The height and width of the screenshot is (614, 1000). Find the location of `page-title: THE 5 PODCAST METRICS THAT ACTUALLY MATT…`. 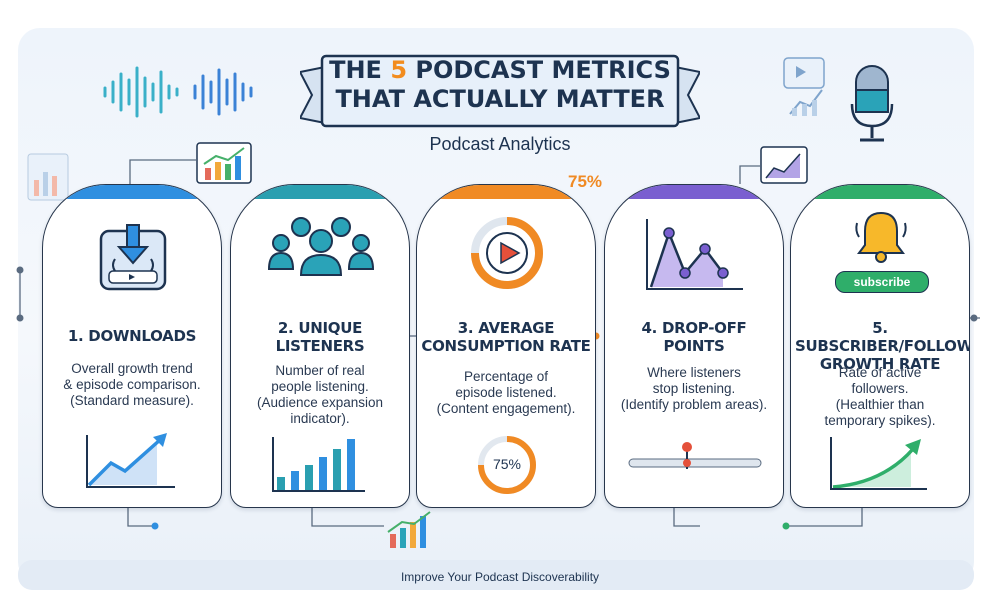

page-title: THE 5 PODCAST METRICS THAT ACTUALLY MATT… is located at coordinates (500, 84).